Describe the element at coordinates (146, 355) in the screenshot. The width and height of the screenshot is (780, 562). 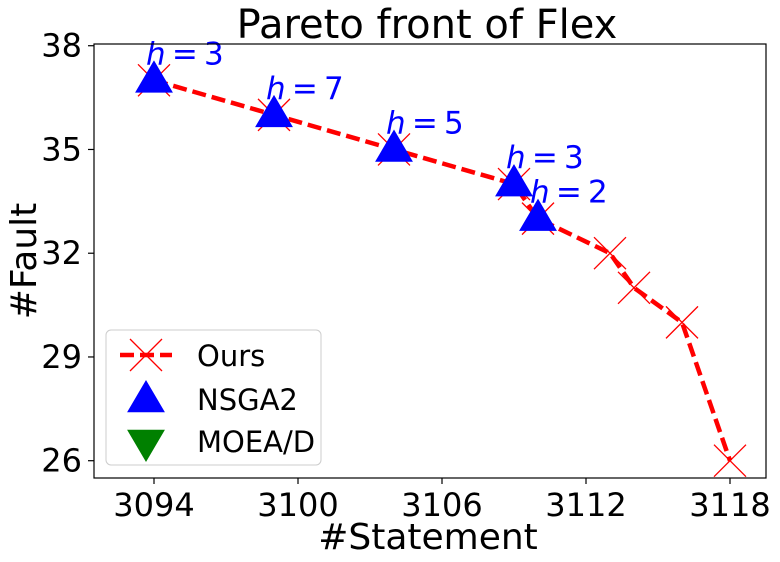
I see `legend-marker-ours` at that location.